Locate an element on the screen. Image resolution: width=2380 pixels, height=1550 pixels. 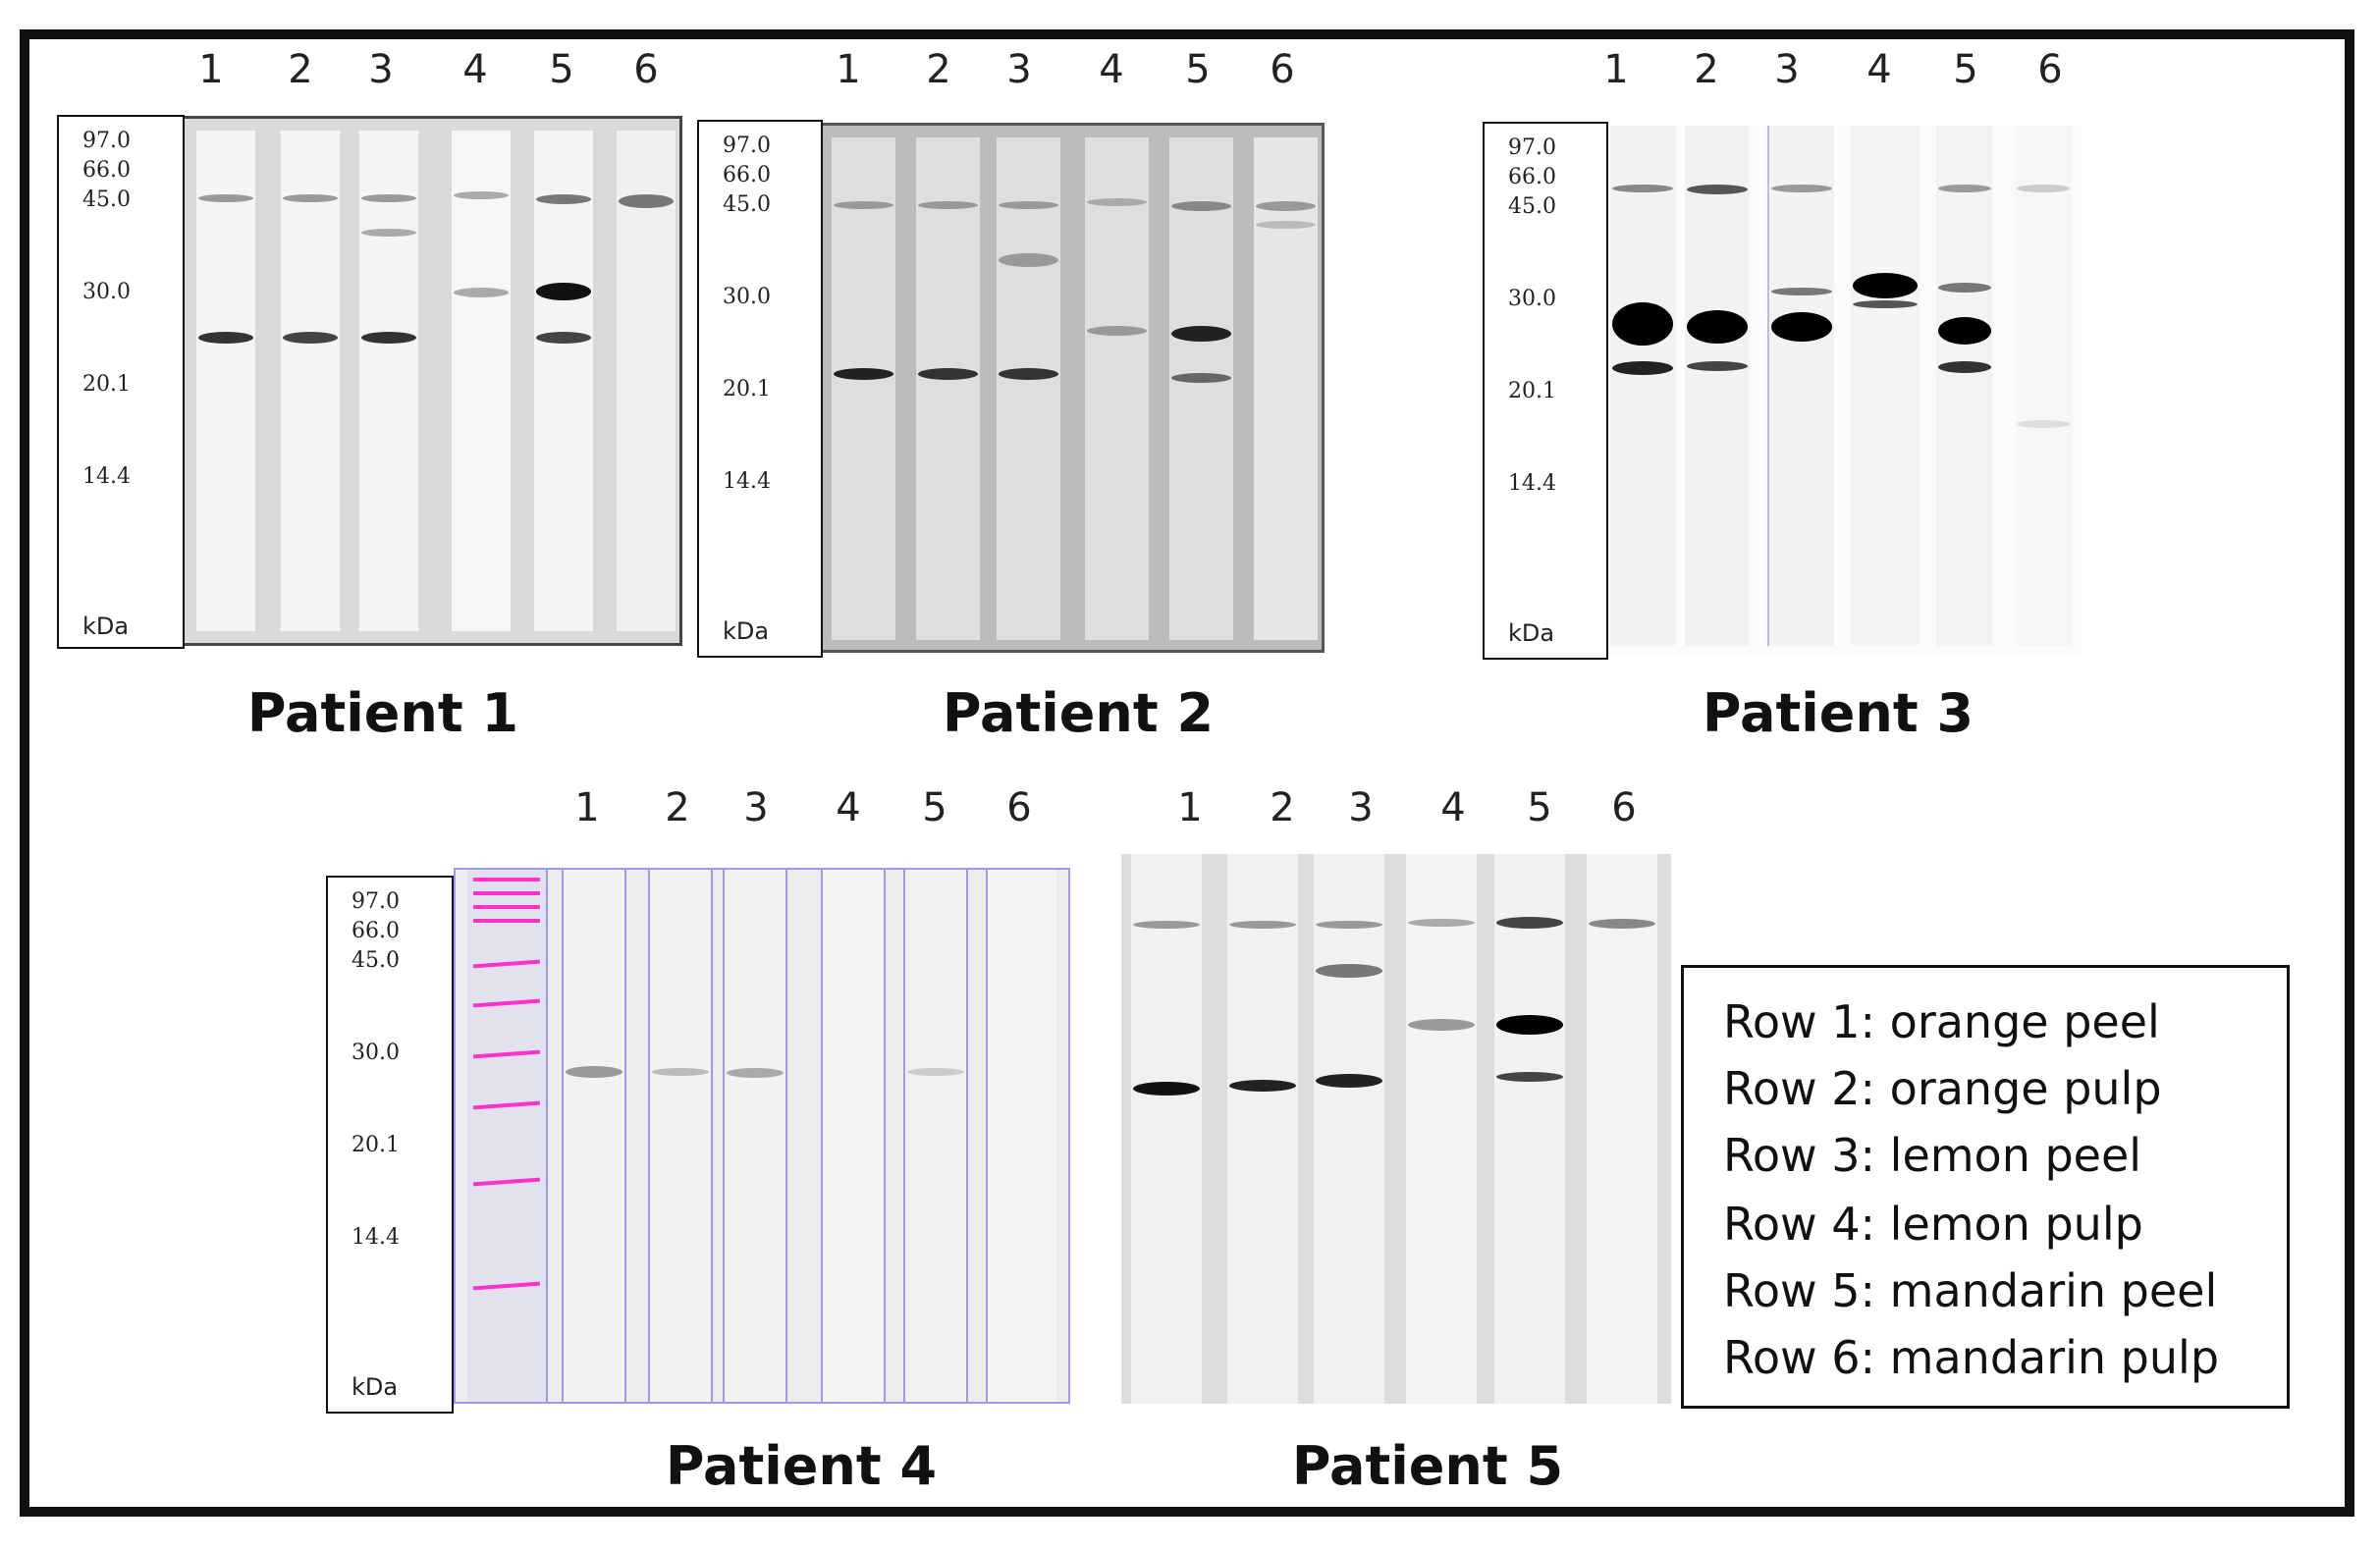
panel-title: Patient 5 is located at coordinates (1427, 1466).